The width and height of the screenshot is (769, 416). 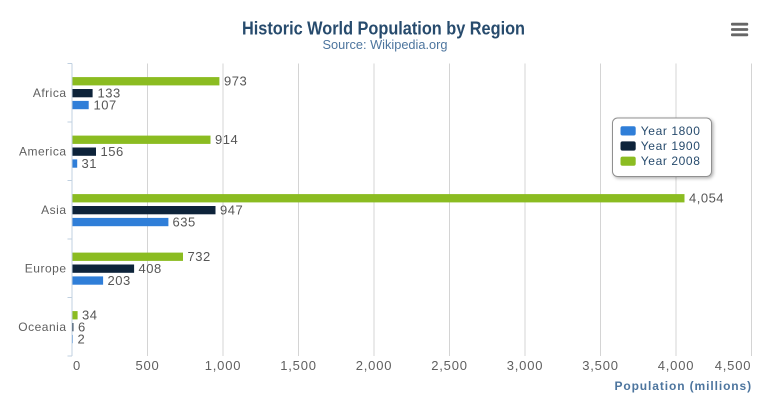 I want to click on svg-text: 31, so click(x=89, y=163).